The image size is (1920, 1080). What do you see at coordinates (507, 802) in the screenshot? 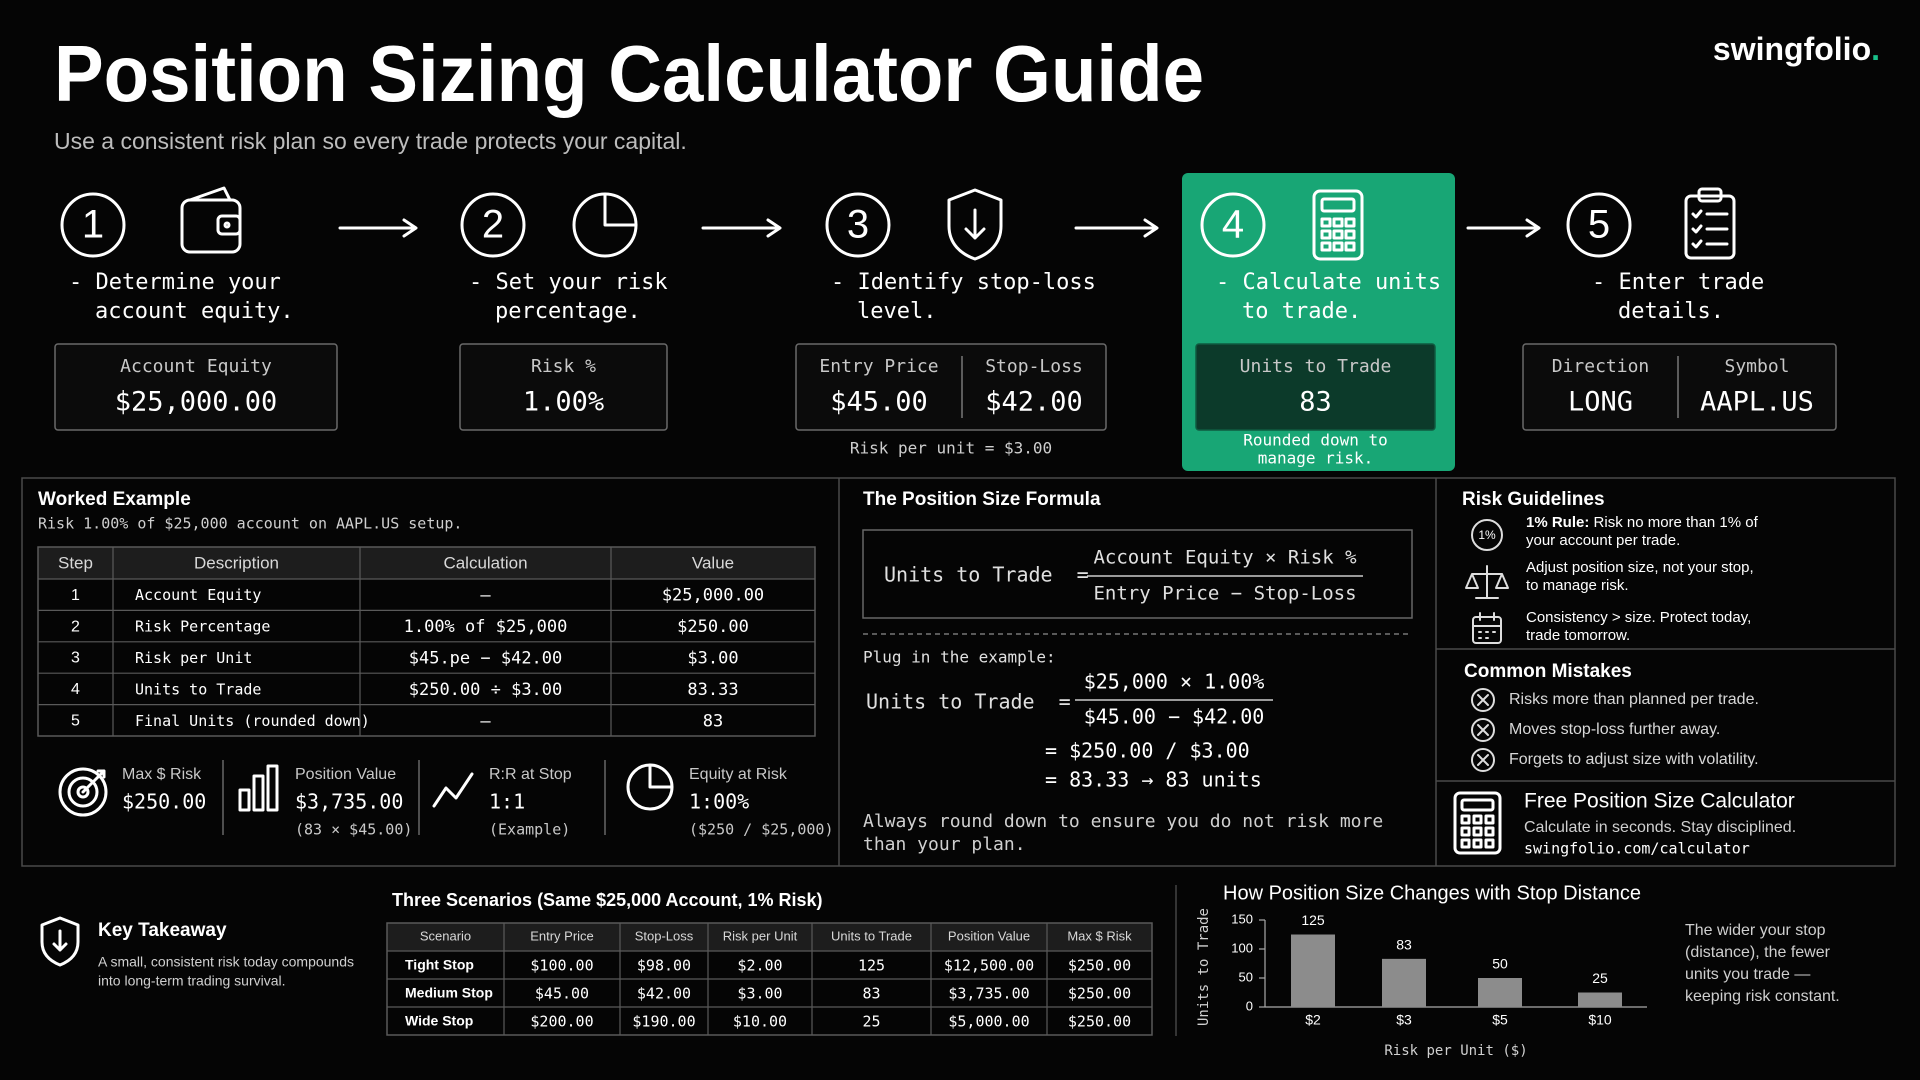
I see `stat-value: 1:1` at bounding box center [507, 802].